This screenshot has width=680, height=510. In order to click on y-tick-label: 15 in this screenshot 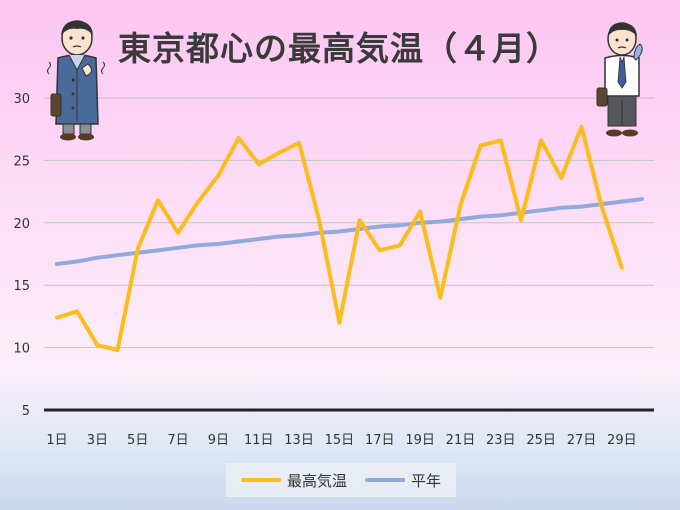, I will do `click(21, 286)`.